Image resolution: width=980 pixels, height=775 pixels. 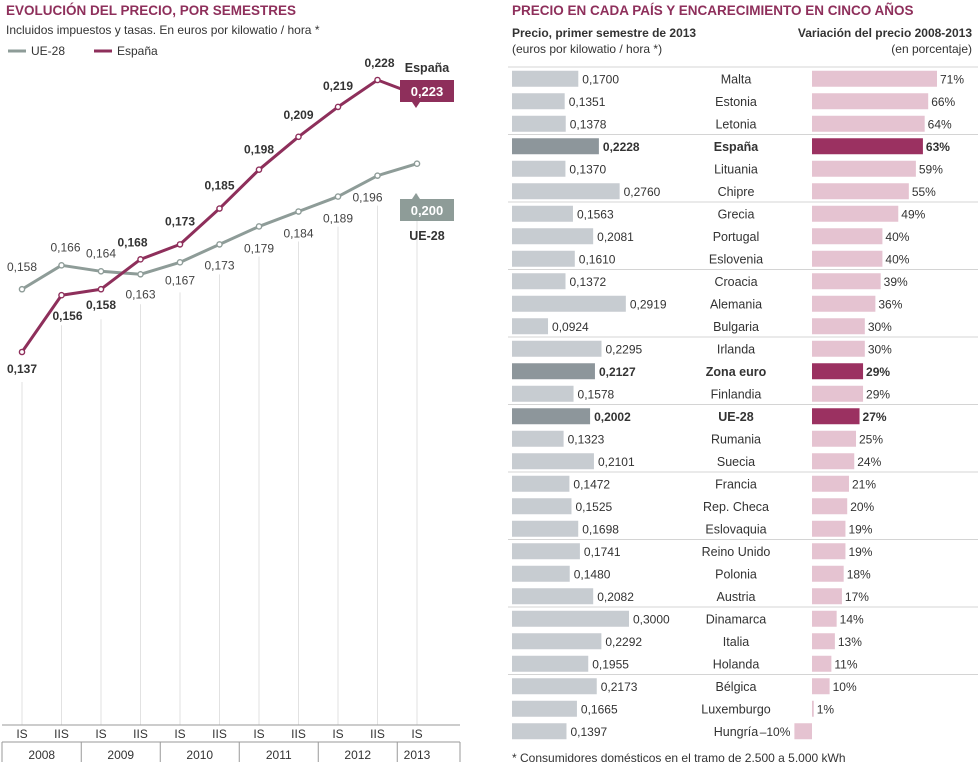 I want to click on country-name: Austria, so click(x=736, y=597).